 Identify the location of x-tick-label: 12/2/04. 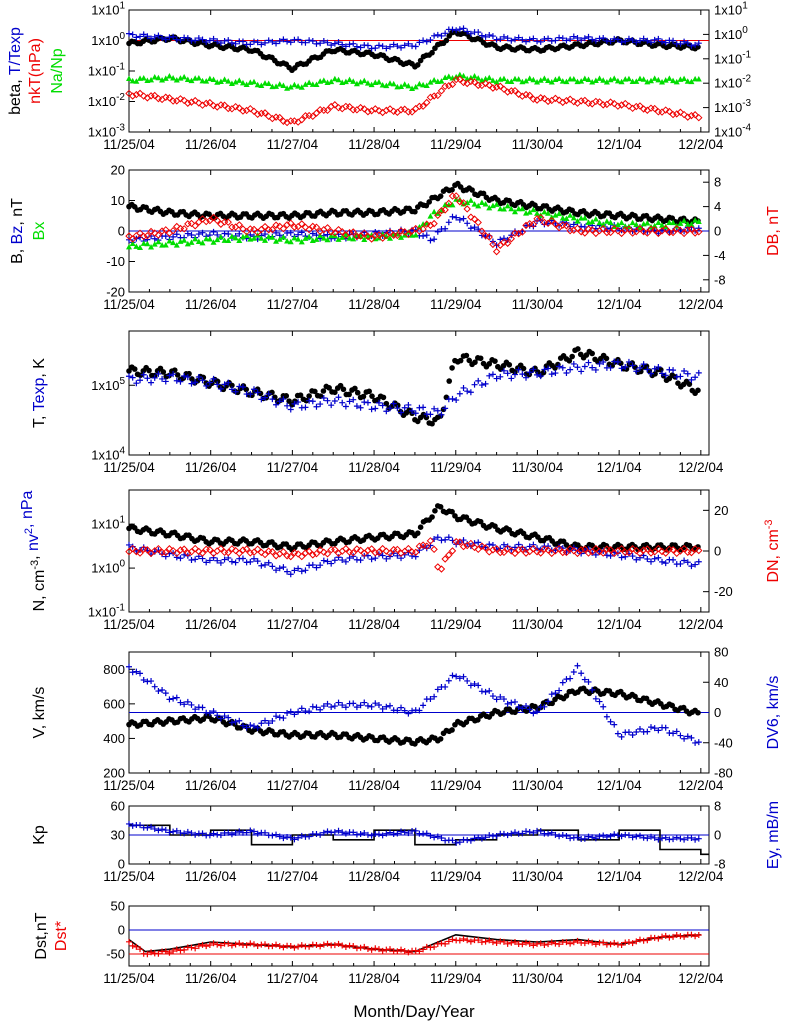
(701, 785).